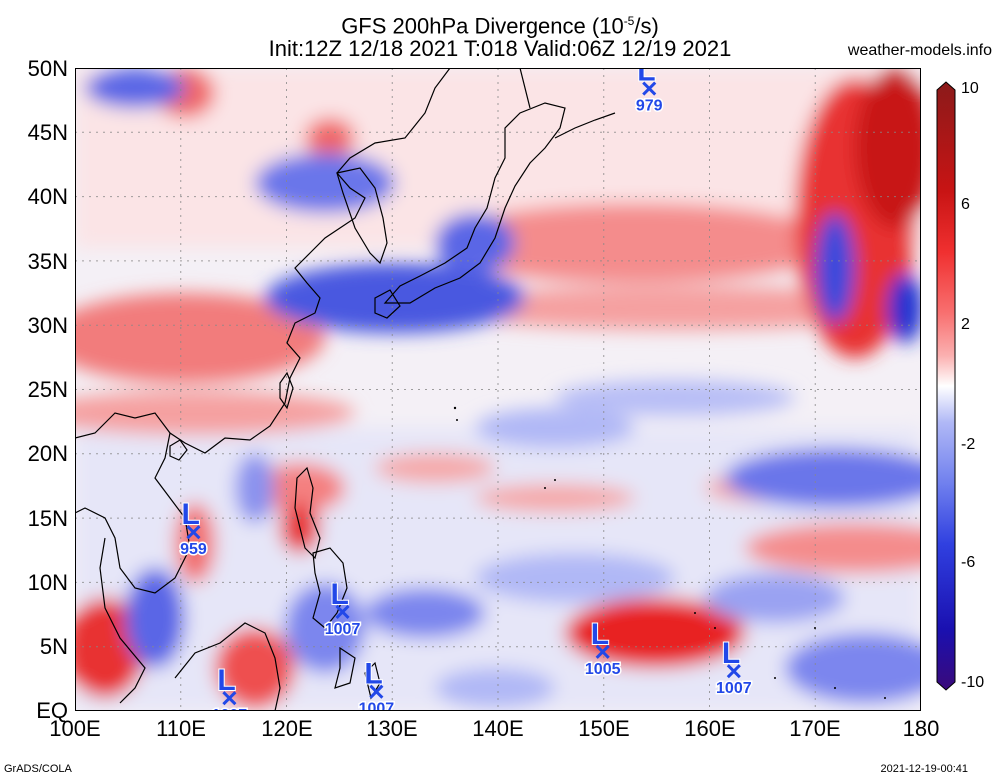  Describe the element at coordinates (603, 669) in the screenshot. I see `low-pressure-value: 1005` at that location.